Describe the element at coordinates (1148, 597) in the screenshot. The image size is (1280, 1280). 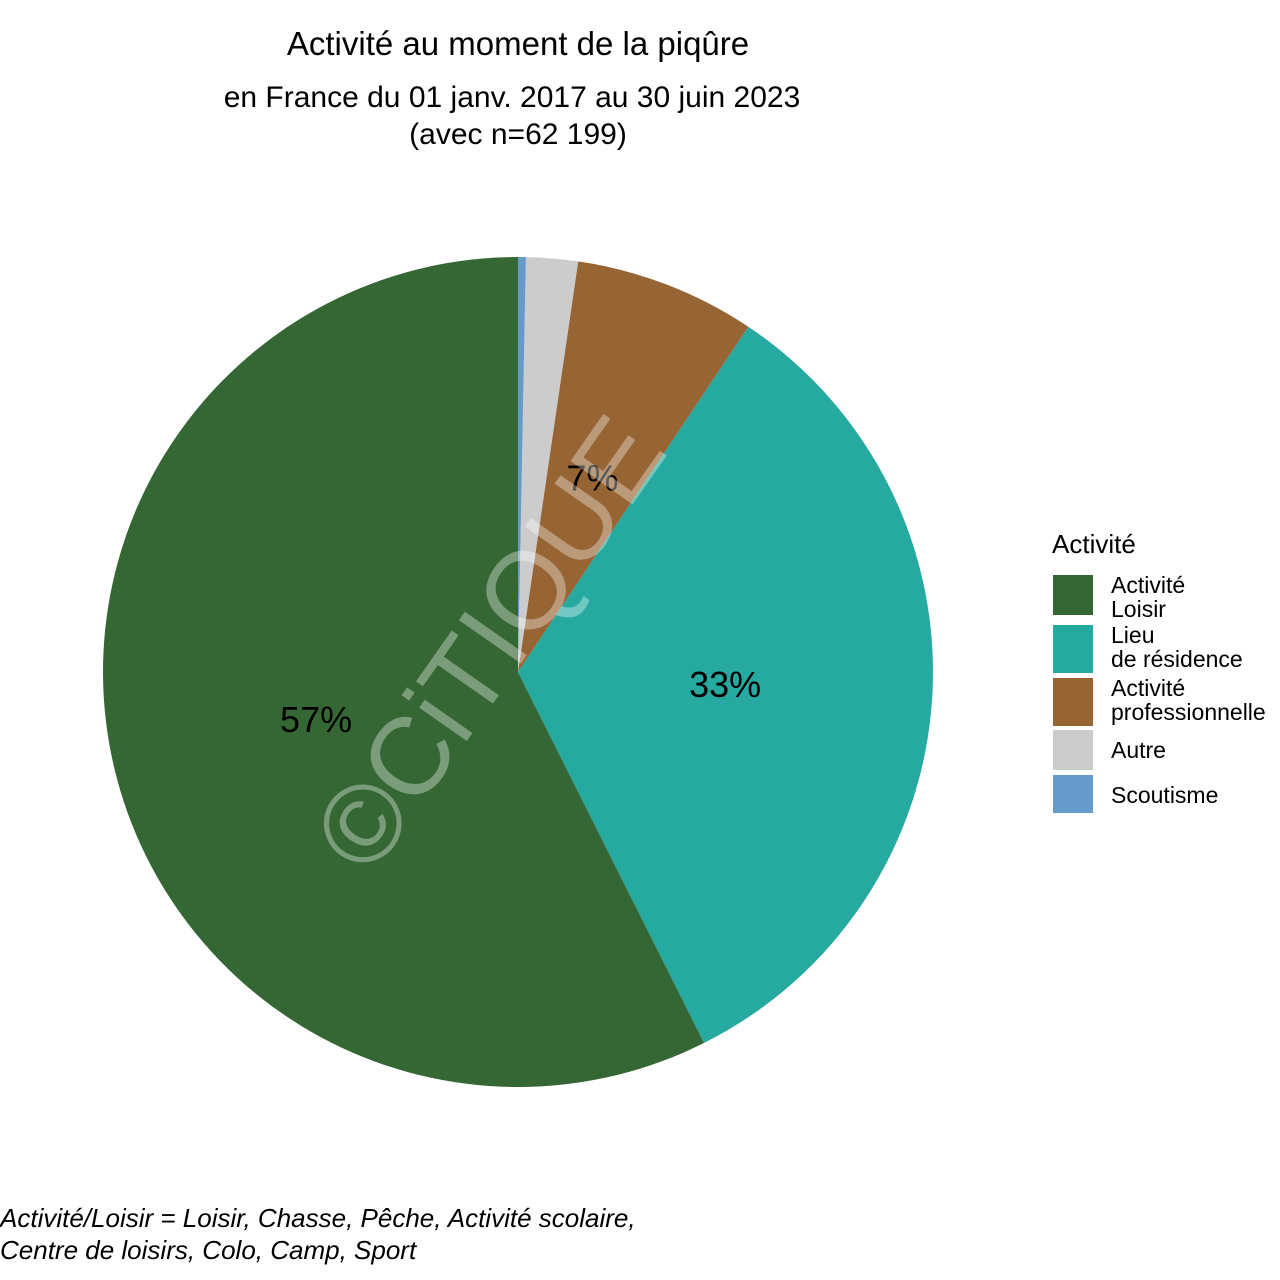
I see `legend-label: Activité Loisir` at that location.